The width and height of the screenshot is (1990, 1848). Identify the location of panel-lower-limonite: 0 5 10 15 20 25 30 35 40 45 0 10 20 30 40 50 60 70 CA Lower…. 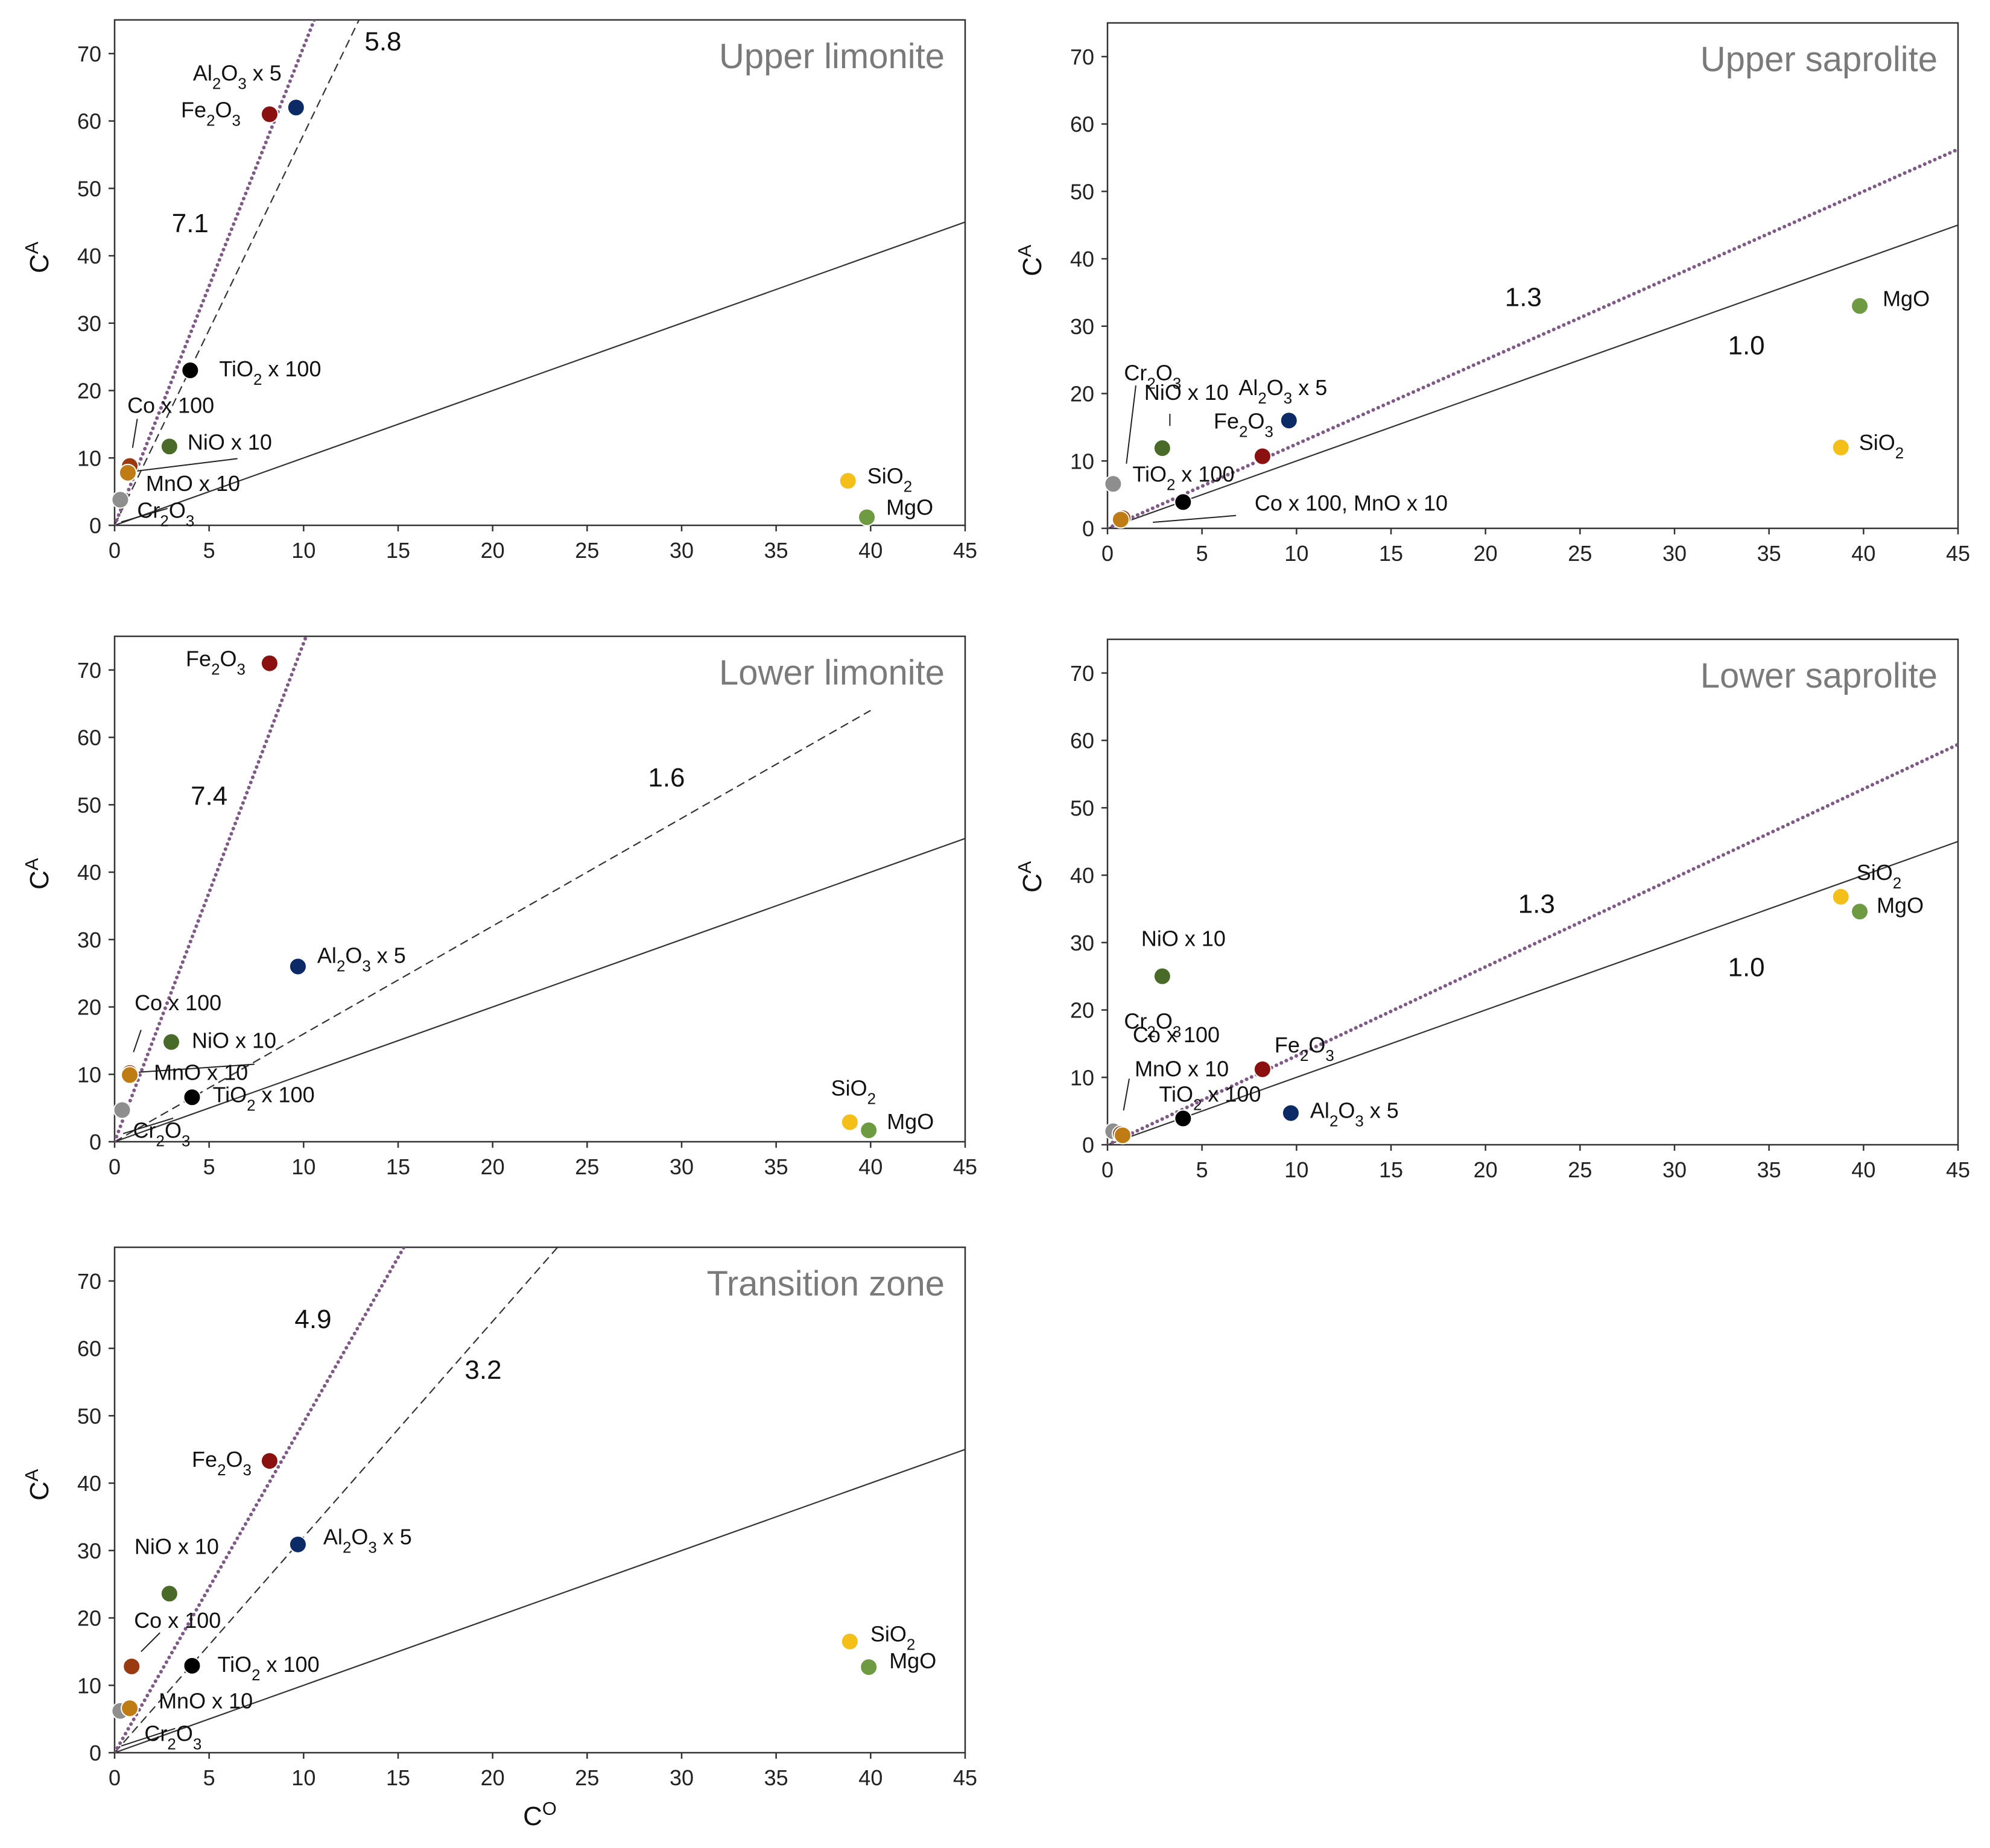
(499, 907).